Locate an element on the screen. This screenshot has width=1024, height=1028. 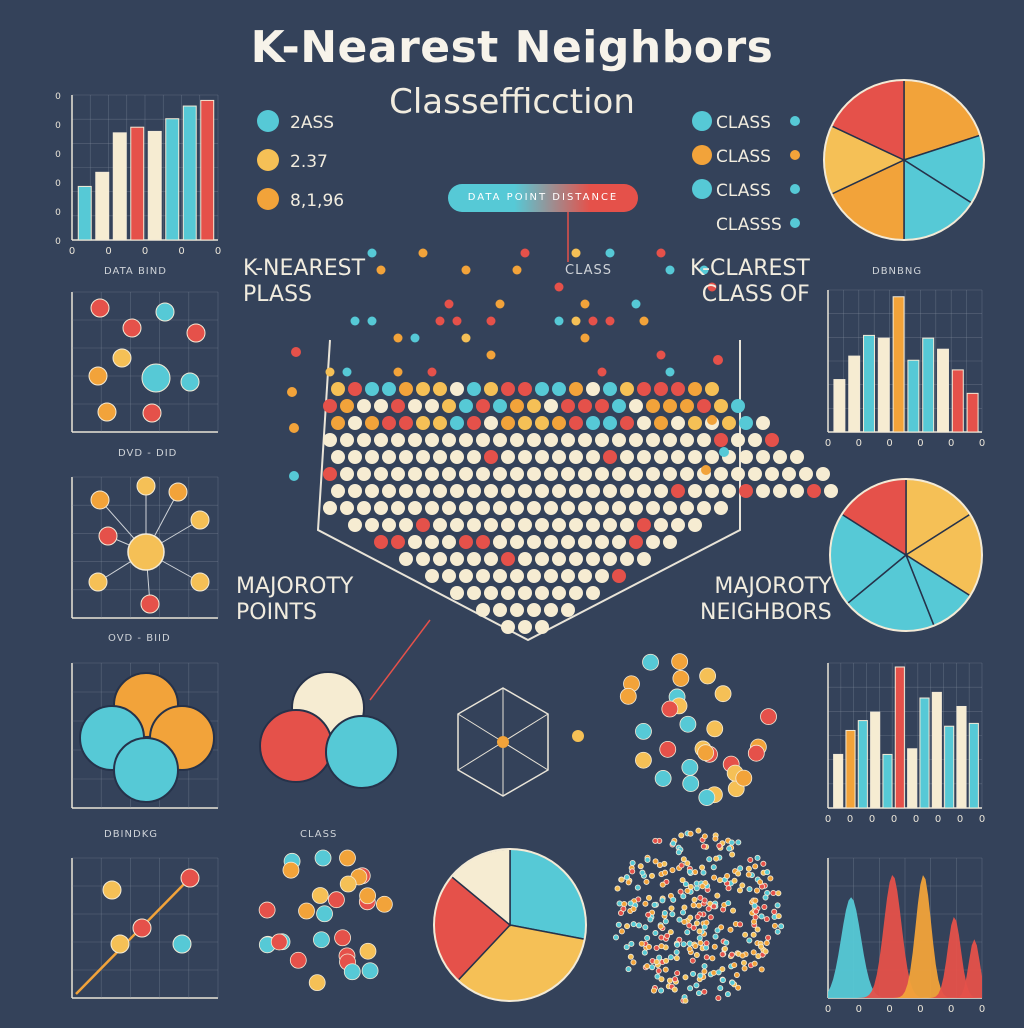
mini-scatter-caption: DVD - DID is located at coordinates (148, 453).